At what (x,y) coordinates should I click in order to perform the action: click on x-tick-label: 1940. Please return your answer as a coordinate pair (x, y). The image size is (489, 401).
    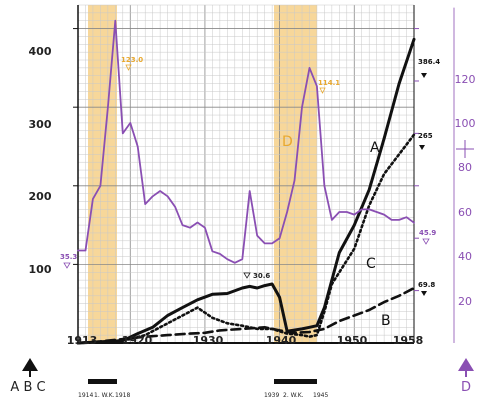
    Looking at the image, I should click on (281, 340).